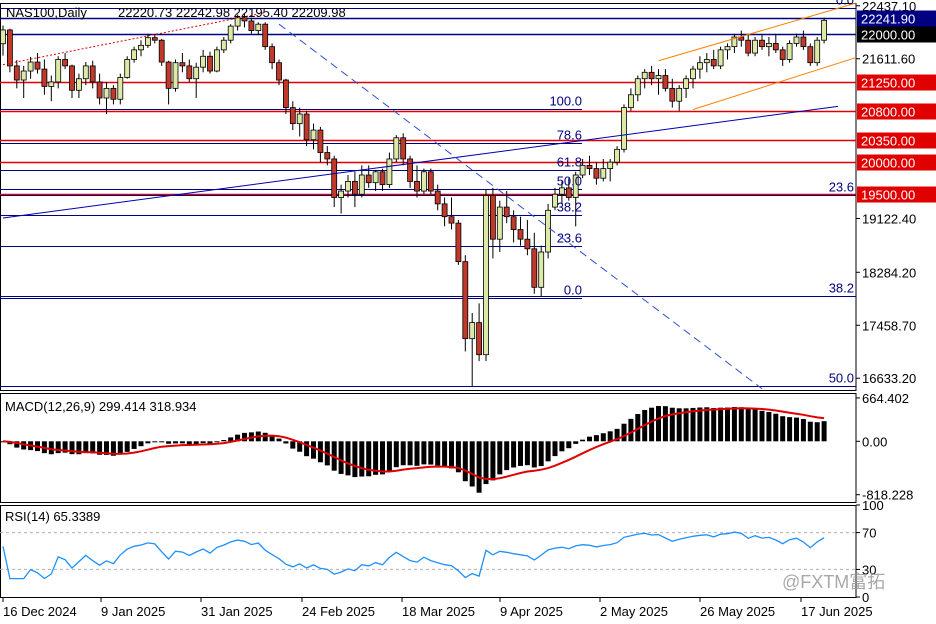 Image resolution: width=936 pixels, height=624 pixels. What do you see at coordinates (885, 398) in the screenshot?
I see `macd-tick-label: 664.402` at bounding box center [885, 398].